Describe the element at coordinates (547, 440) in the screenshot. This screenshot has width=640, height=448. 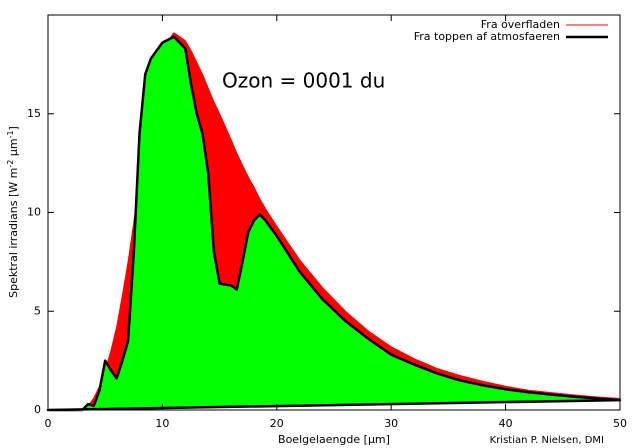
I see `credit: Kristian P. Nielsen, DMI` at that location.